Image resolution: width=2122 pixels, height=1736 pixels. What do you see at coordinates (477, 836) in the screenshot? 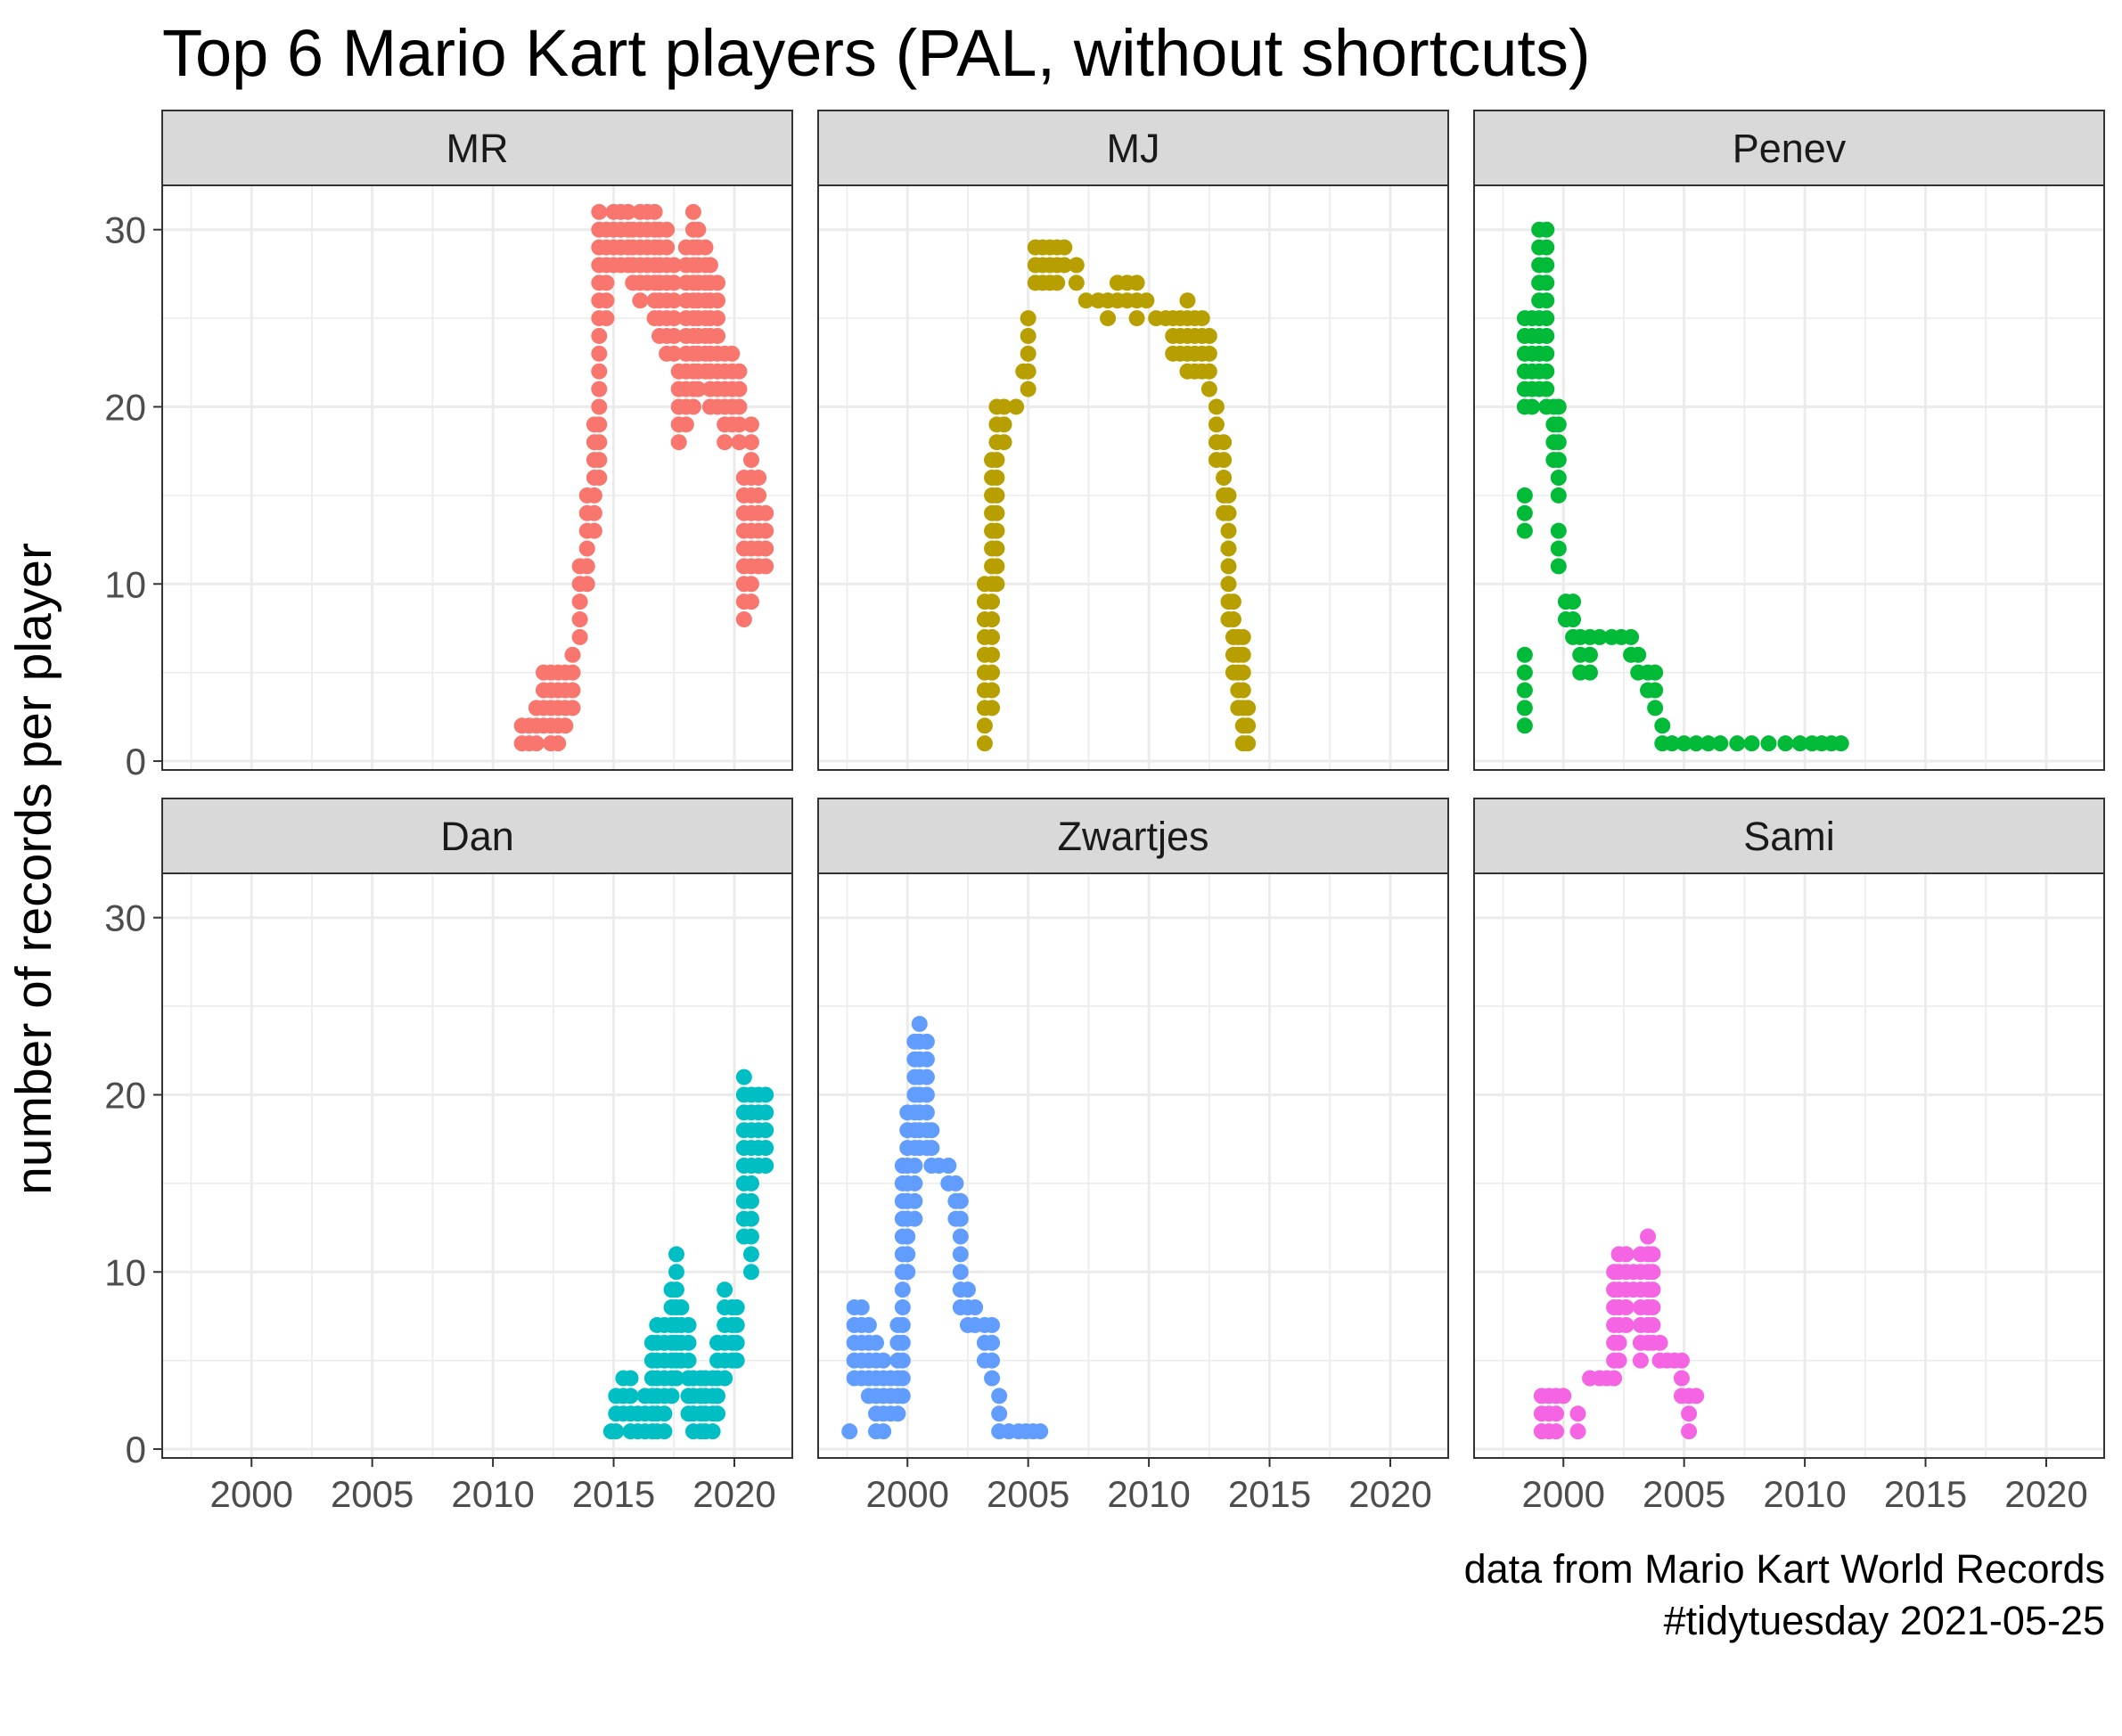
I see `facet-strip` at bounding box center [477, 836].